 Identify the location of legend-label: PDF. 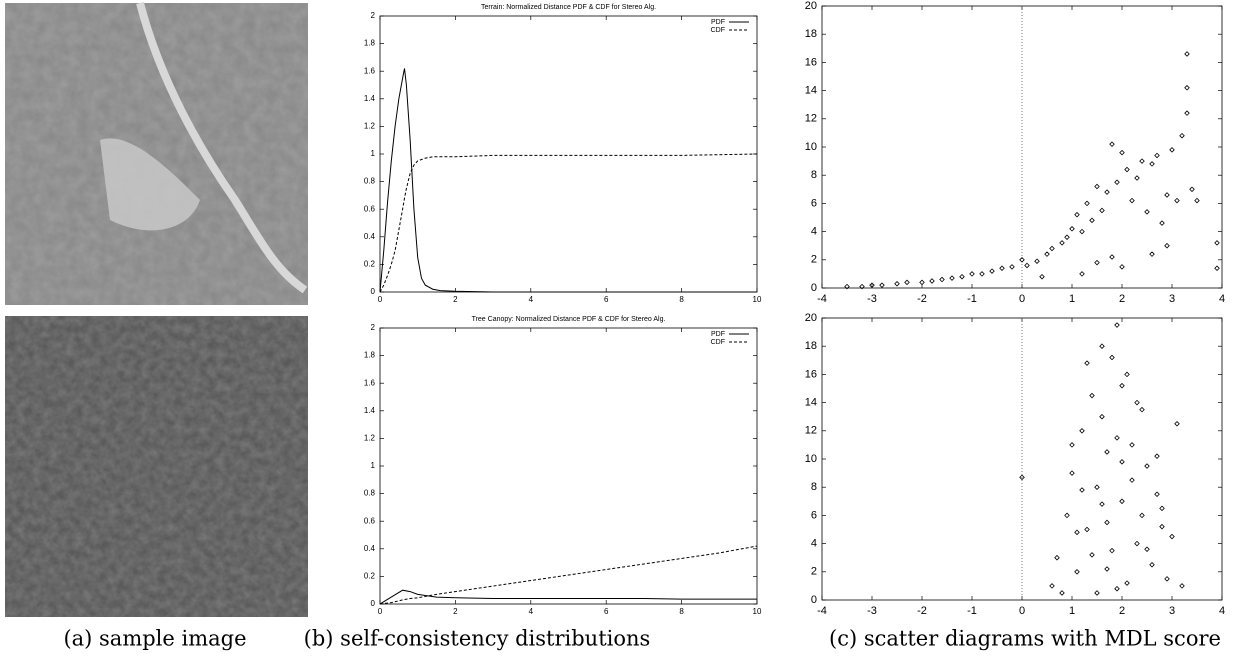
(718, 22).